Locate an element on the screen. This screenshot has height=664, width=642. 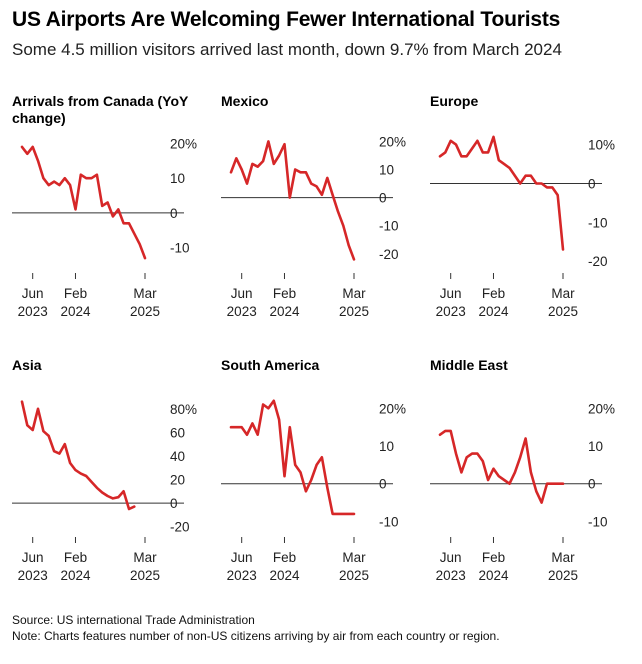
panel-title: South America is located at coordinates (270, 365).